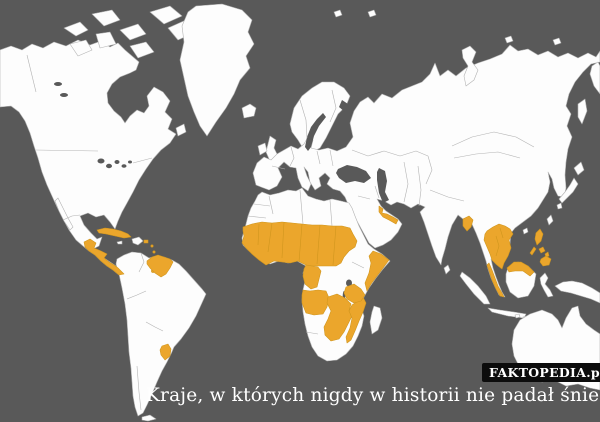  What do you see at coordinates (546, 285) in the screenshot?
I see `sulawesi` at bounding box center [546, 285].